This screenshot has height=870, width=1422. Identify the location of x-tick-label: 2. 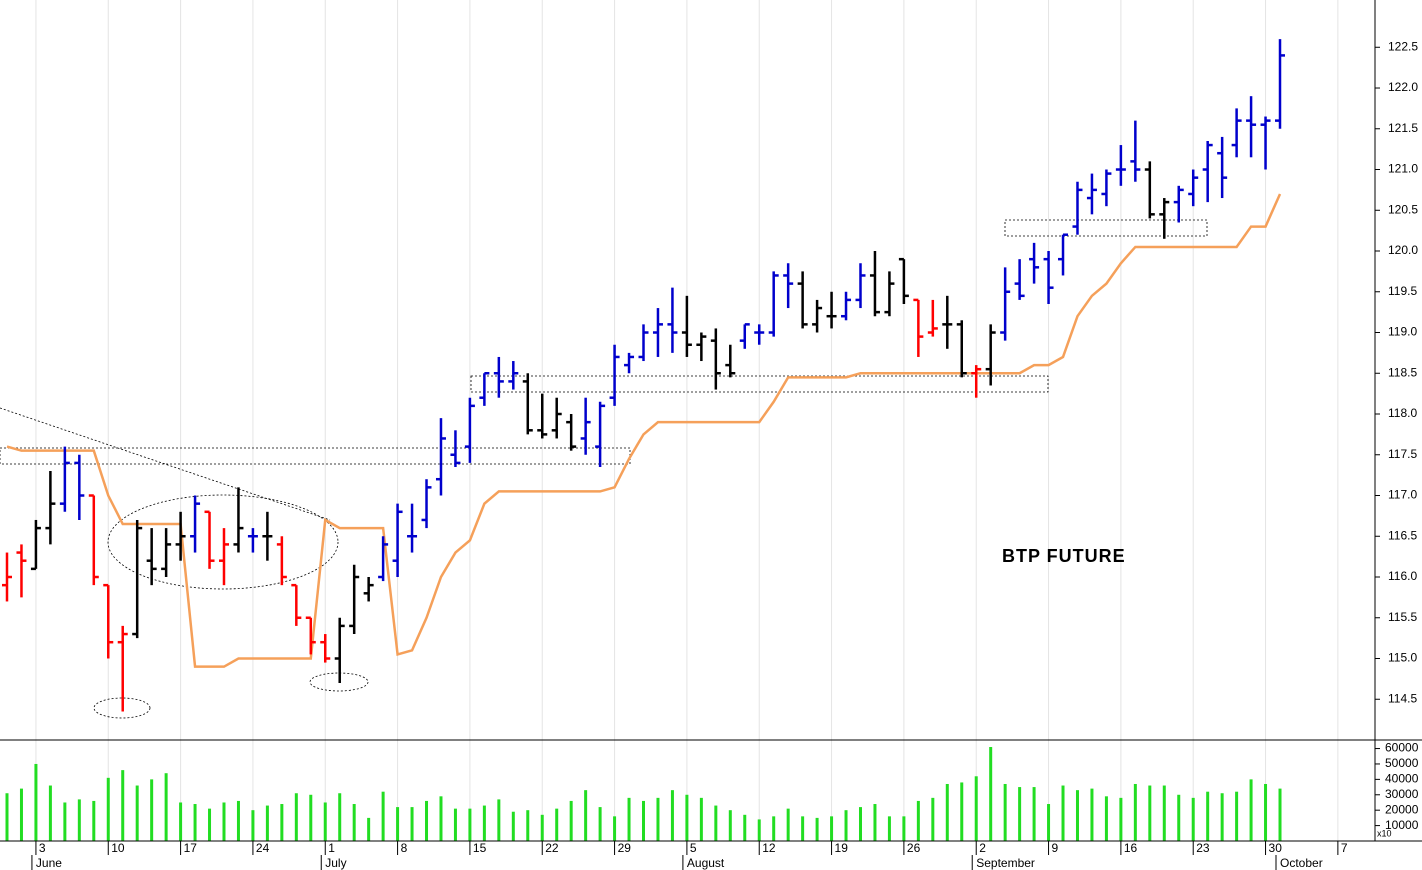
(982, 848).